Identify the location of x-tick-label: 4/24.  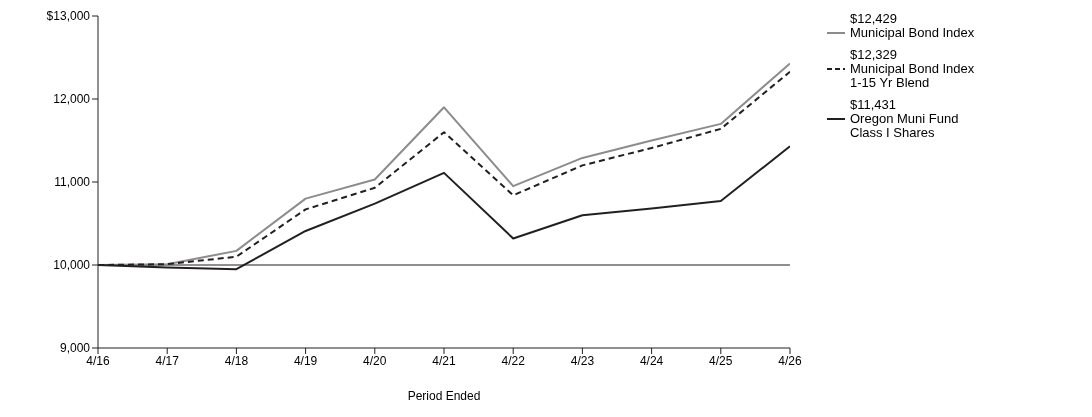
(651, 360).